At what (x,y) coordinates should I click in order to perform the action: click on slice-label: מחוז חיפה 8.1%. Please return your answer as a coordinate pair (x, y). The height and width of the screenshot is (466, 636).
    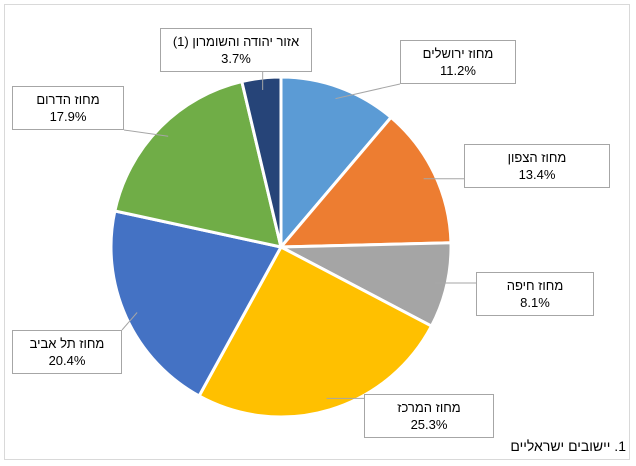
    Looking at the image, I should click on (535, 294).